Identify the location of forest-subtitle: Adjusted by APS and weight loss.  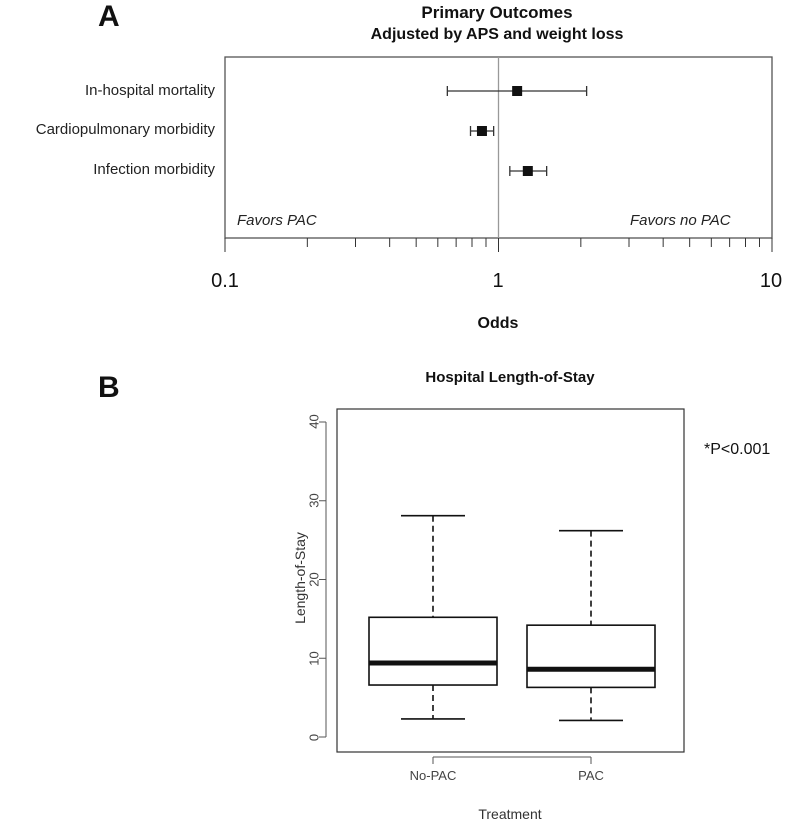
(497, 34).